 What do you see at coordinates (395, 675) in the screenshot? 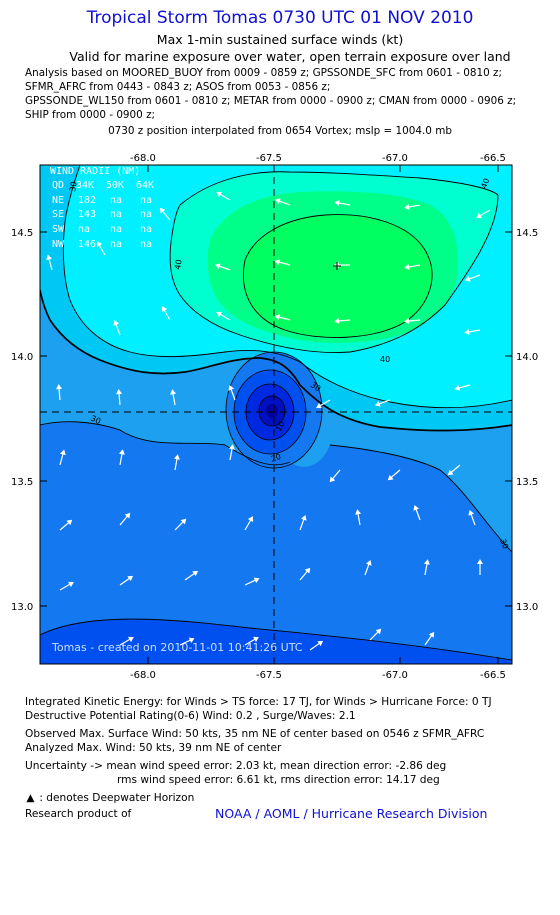
I see `x-tick-bottom: -67.0` at bounding box center [395, 675].